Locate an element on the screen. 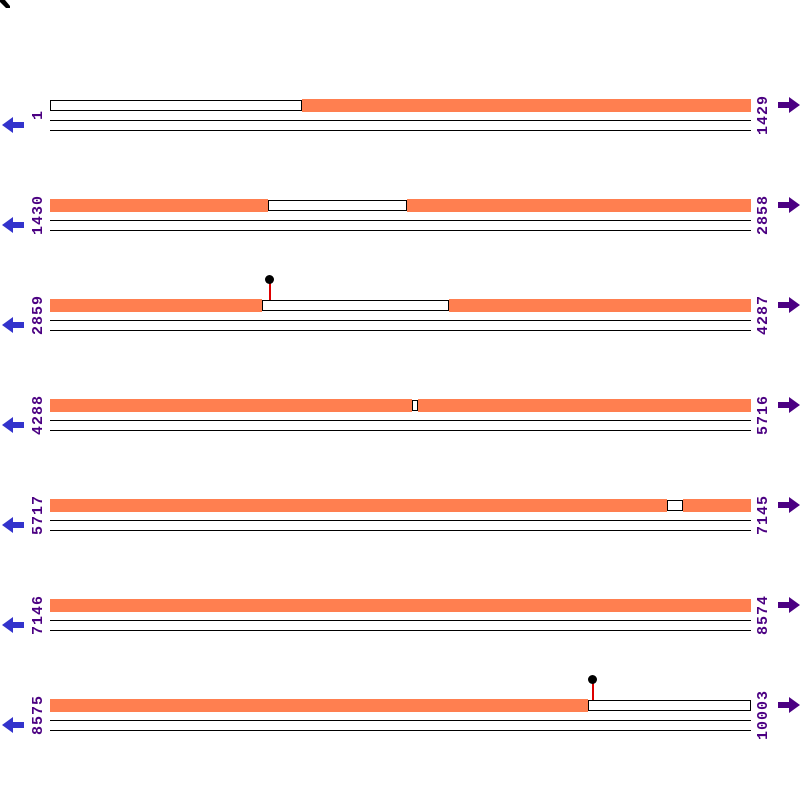 The image size is (800, 800). row-end-label: 4287 is located at coordinates (763, 315).